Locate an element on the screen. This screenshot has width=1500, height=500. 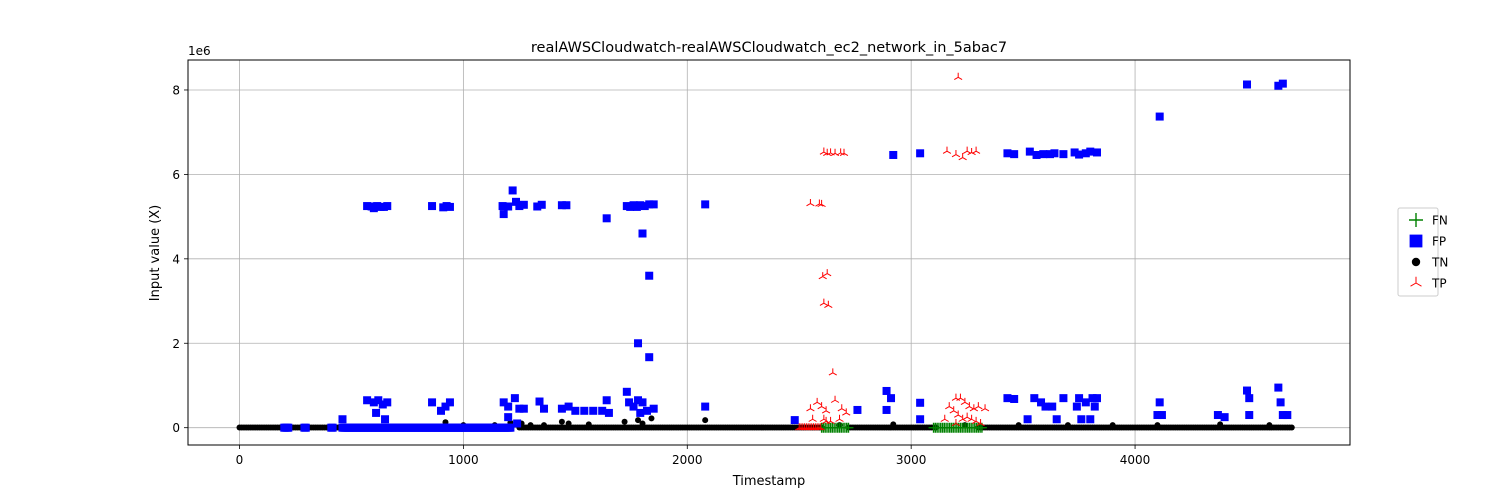
y-tick-label: 8 is located at coordinates (176, 90).